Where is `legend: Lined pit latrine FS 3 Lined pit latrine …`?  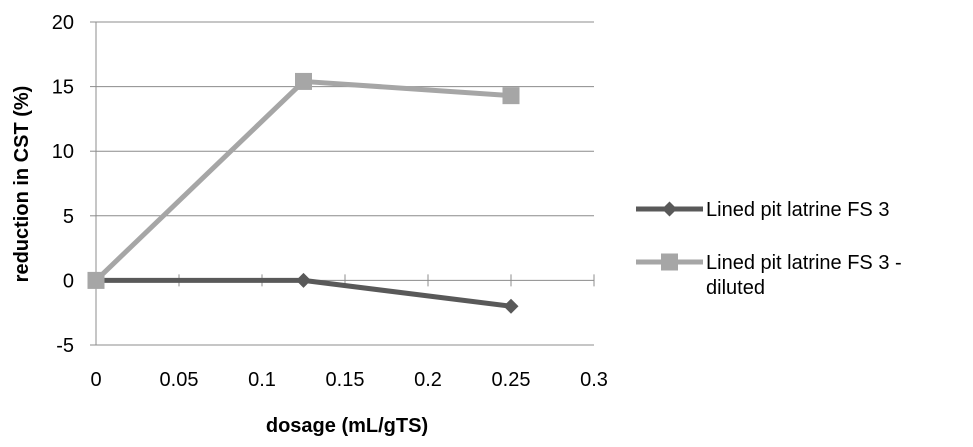 legend: Lined pit latrine FS 3 Lined pit latrine … is located at coordinates (769, 249).